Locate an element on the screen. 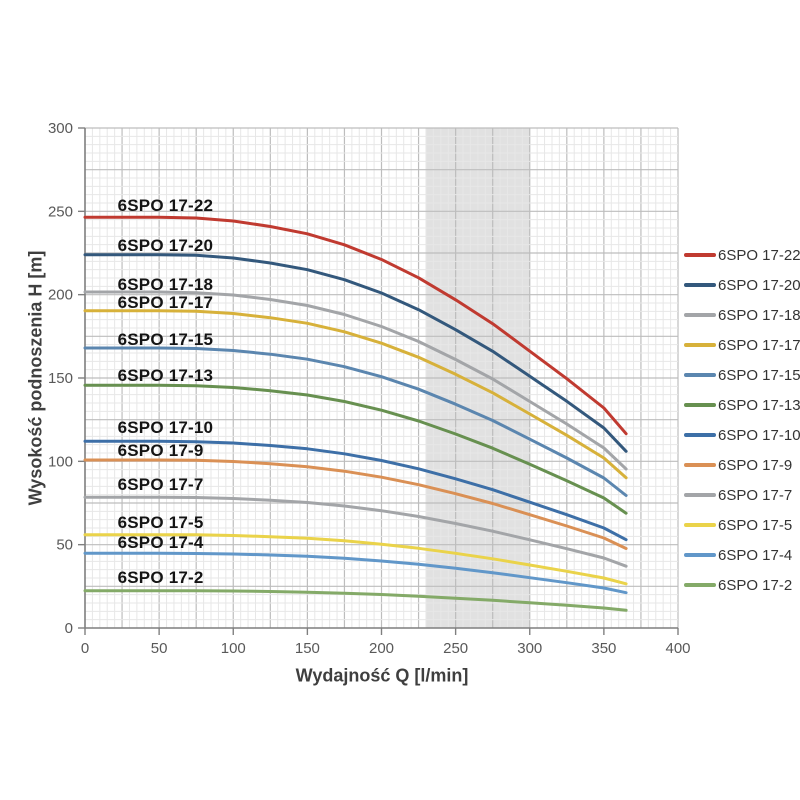 The height and width of the screenshot is (800, 800). legend-label: 6SPO 17-10 is located at coordinates (759, 435).